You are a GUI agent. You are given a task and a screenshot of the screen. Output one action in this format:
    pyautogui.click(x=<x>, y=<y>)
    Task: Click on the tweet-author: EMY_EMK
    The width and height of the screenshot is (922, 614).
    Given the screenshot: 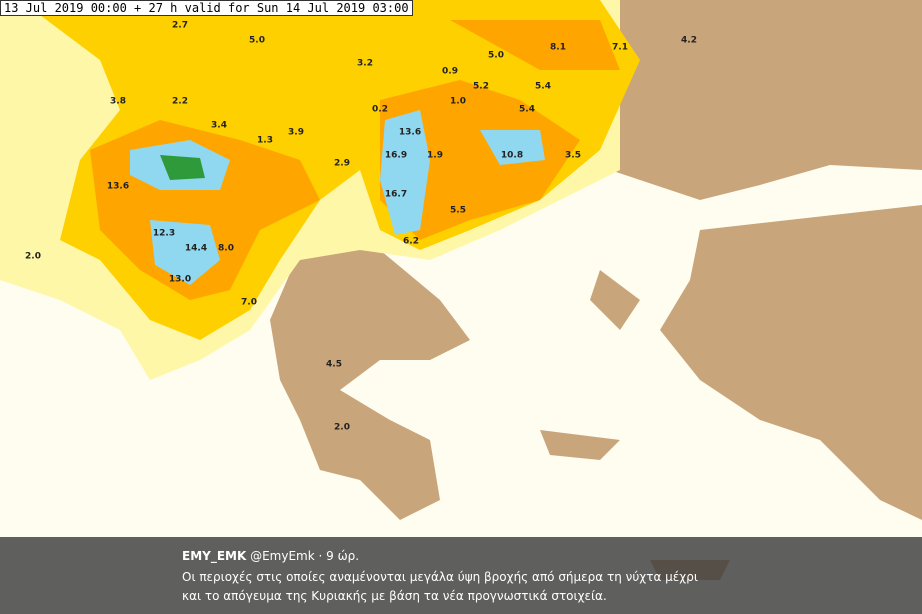 What is the action you would take?
    pyautogui.click(x=214, y=556)
    